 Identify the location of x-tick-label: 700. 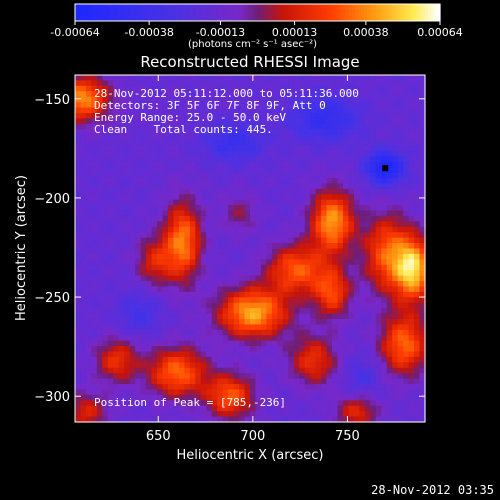
(252, 436).